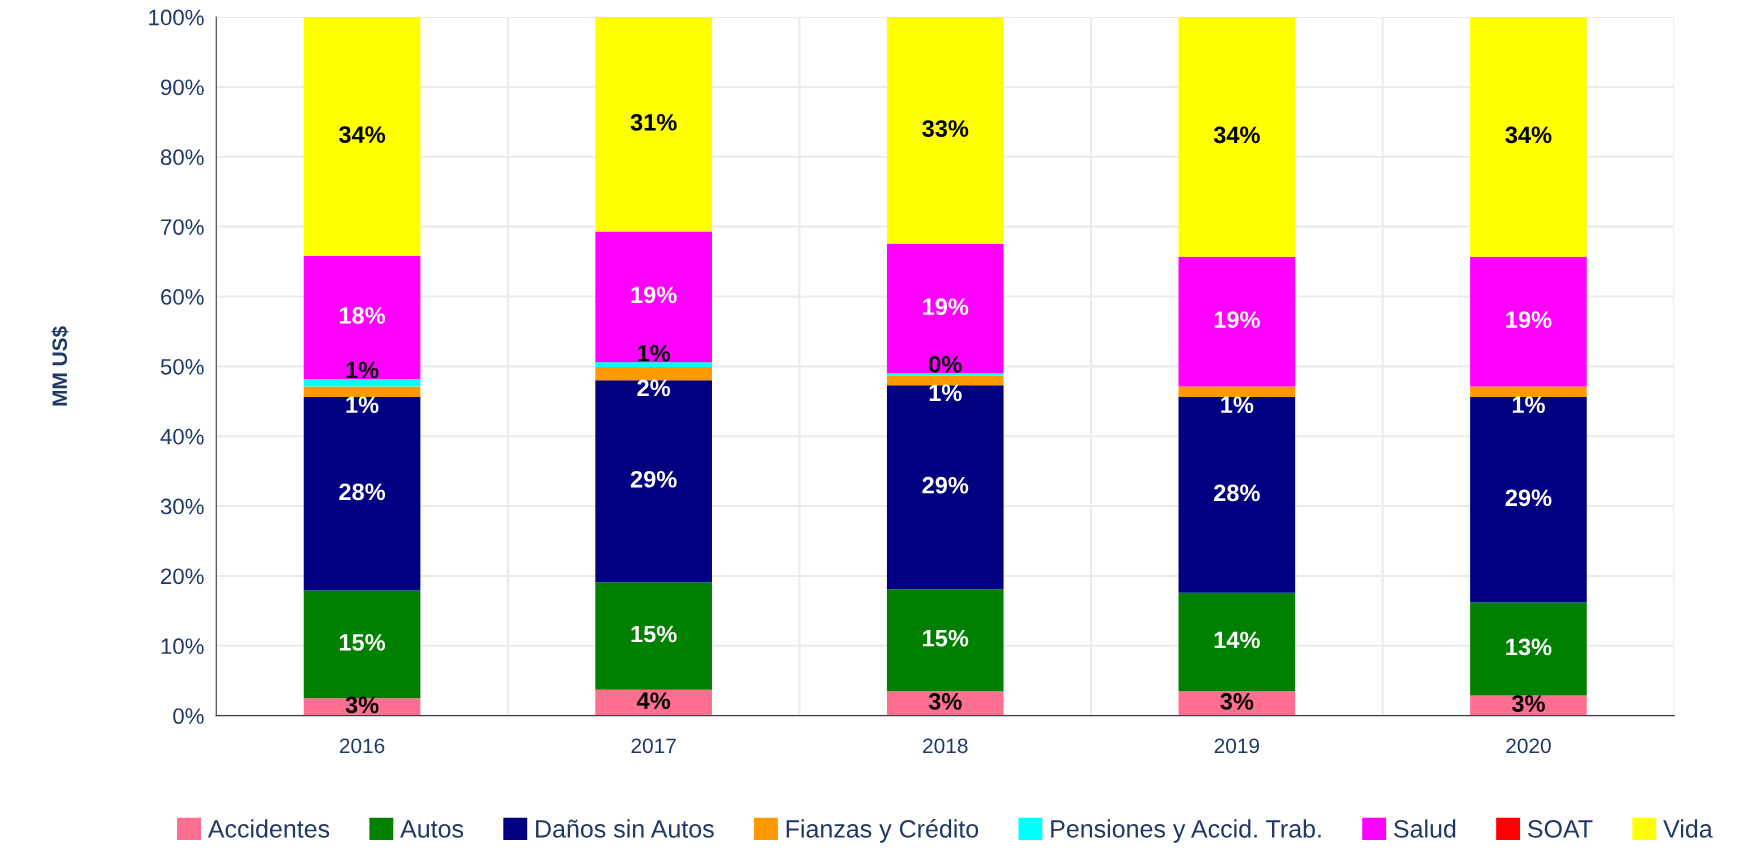 The image size is (1744, 854). I want to click on data-label: 33%, so click(945, 128).